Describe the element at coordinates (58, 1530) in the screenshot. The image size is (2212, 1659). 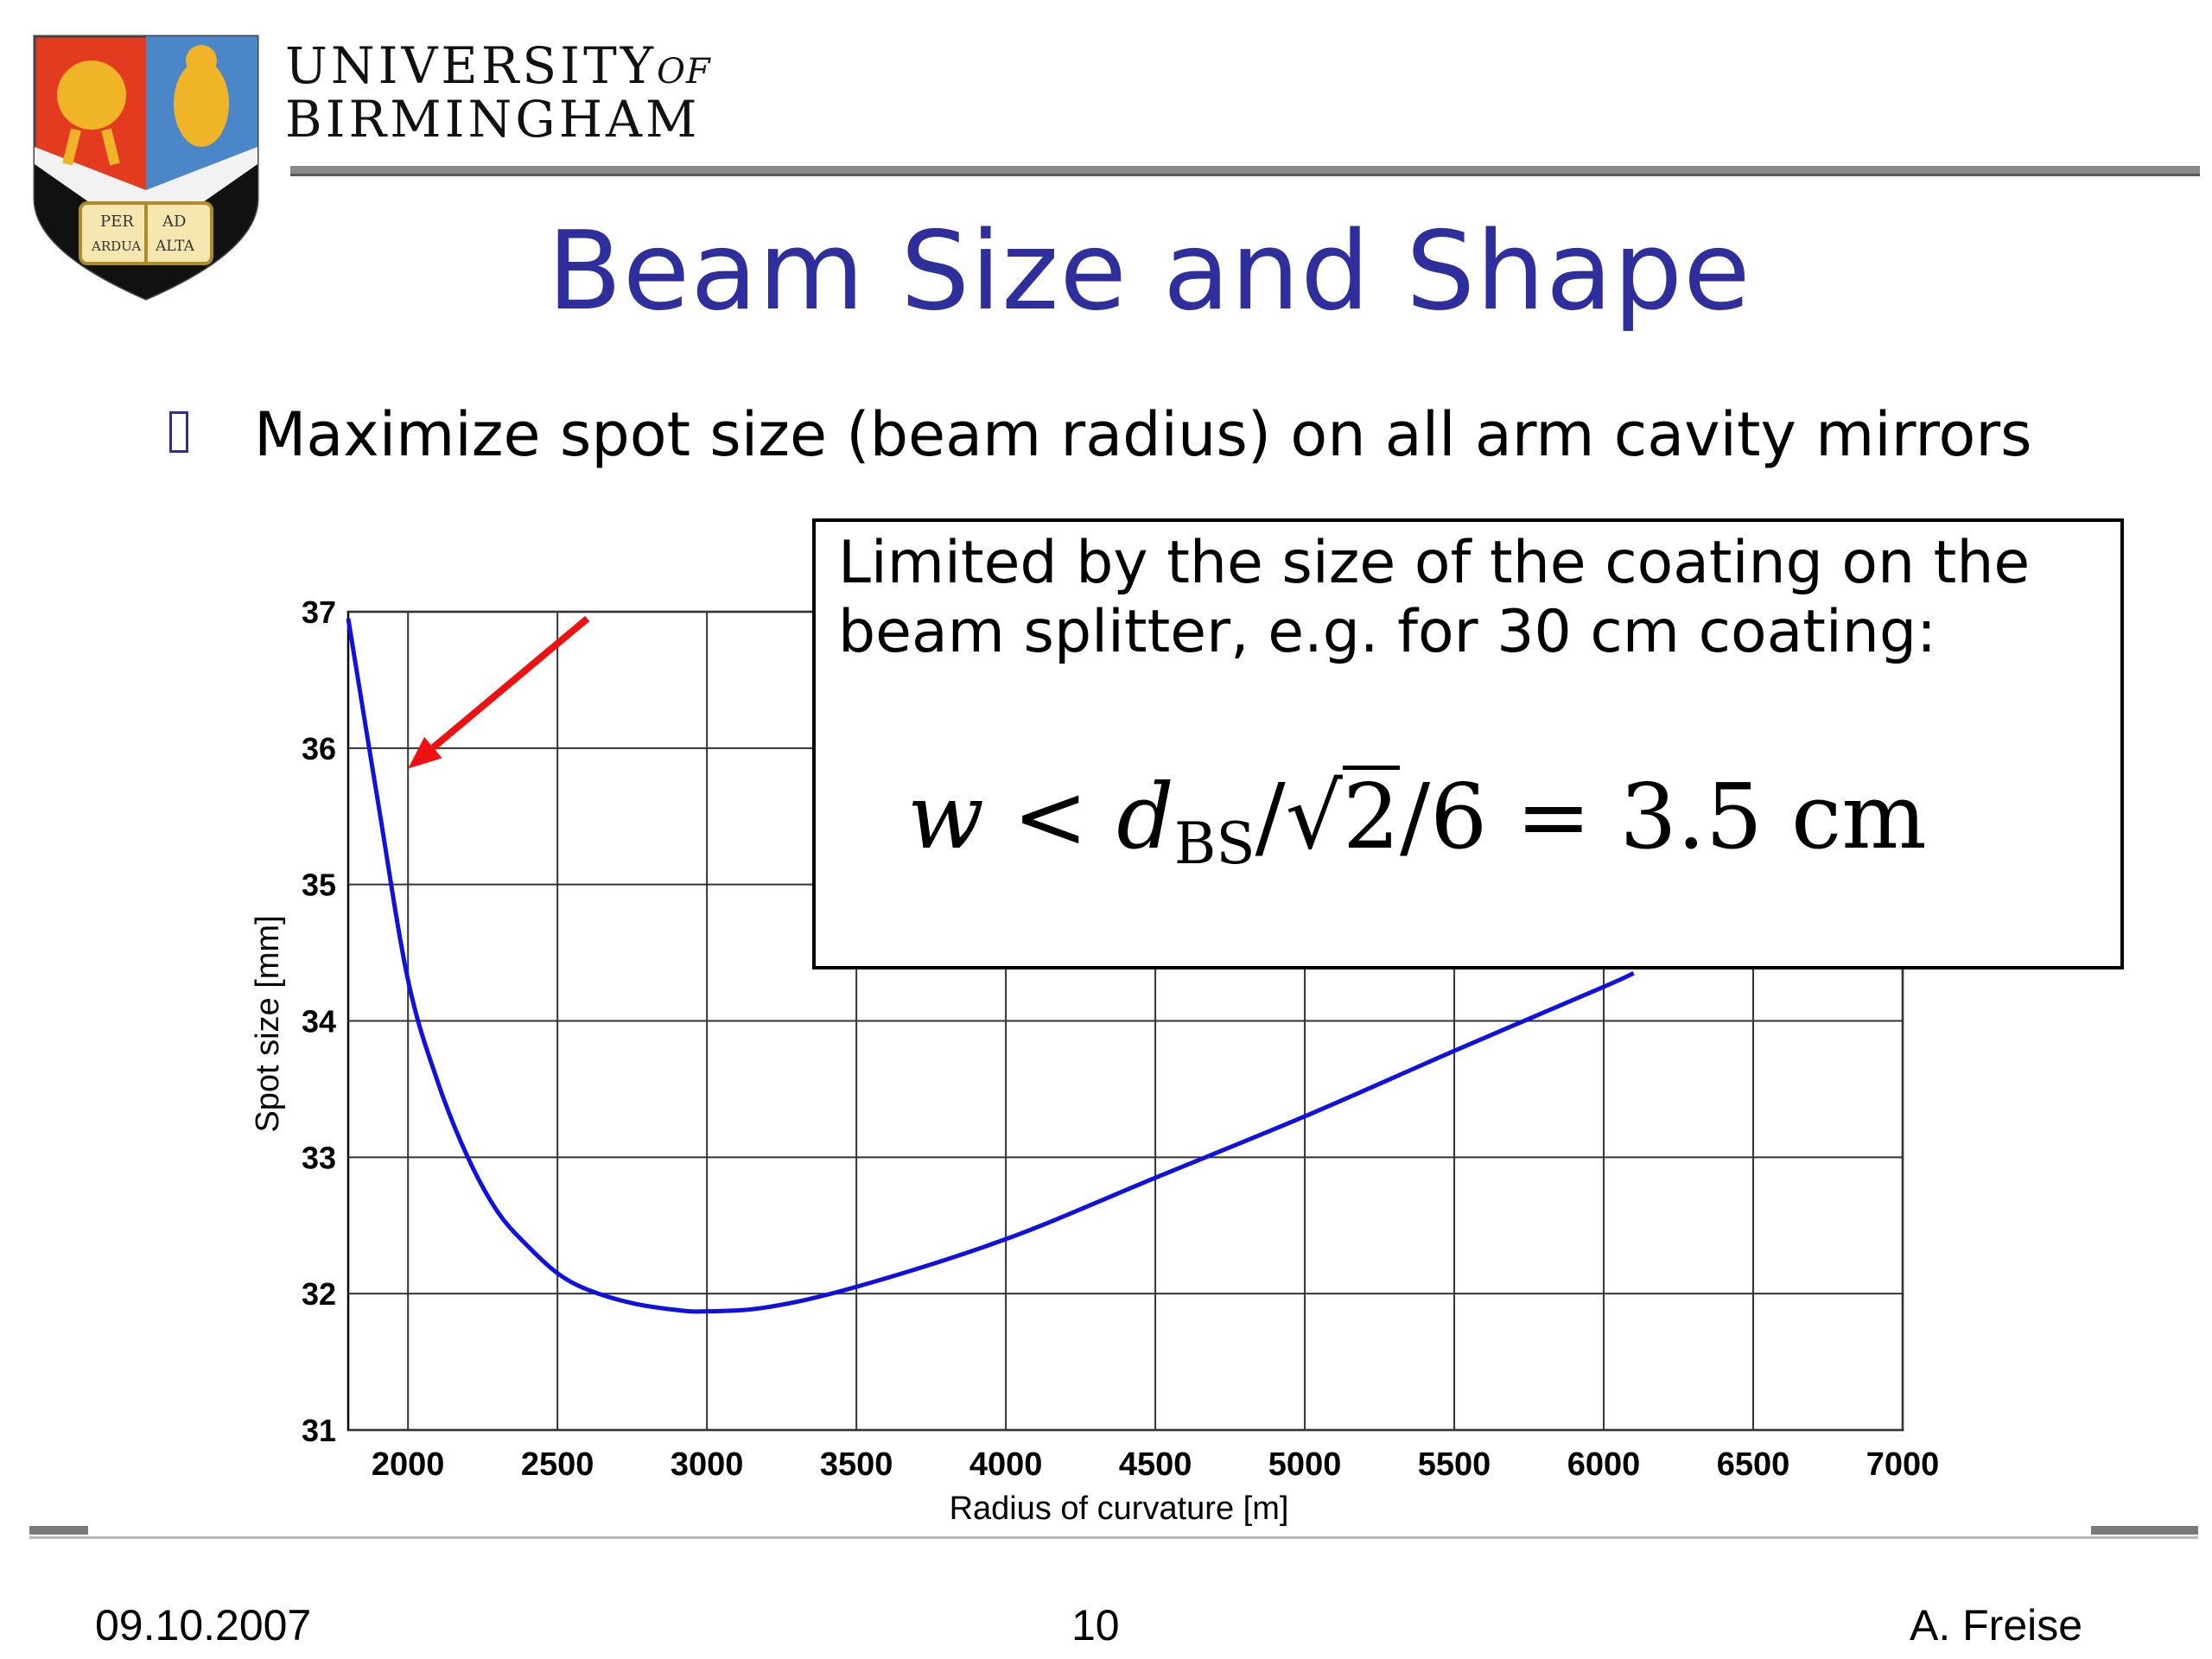
I see `footer-rule-left` at that location.